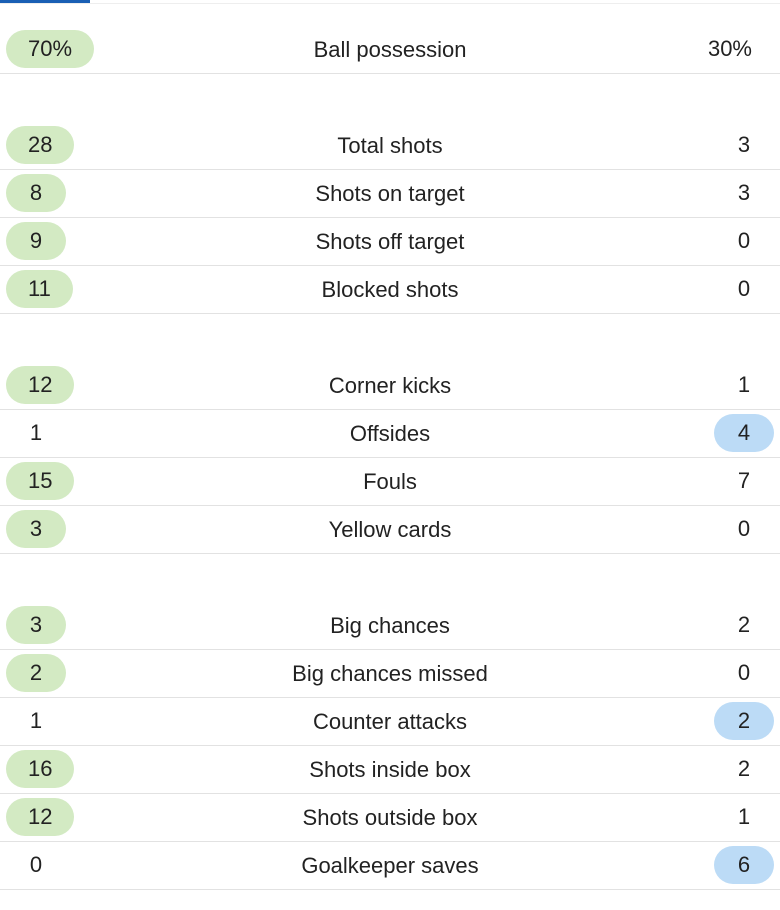  What do you see at coordinates (390, 3) in the screenshot?
I see `divider` at bounding box center [390, 3].